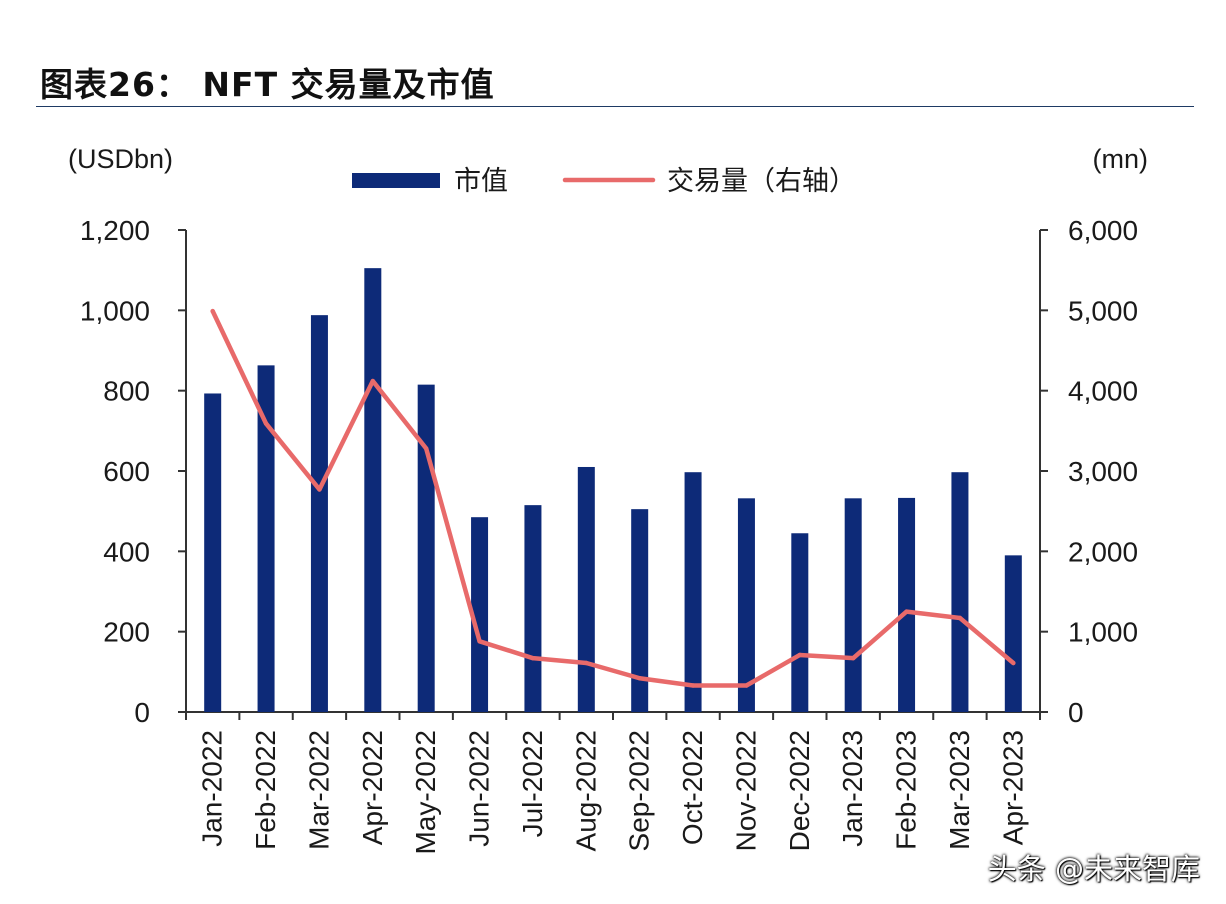 The width and height of the screenshot is (1226, 904). What do you see at coordinates (1103, 310) in the screenshot?
I see `right-tick-label: 5,000` at bounding box center [1103, 310].